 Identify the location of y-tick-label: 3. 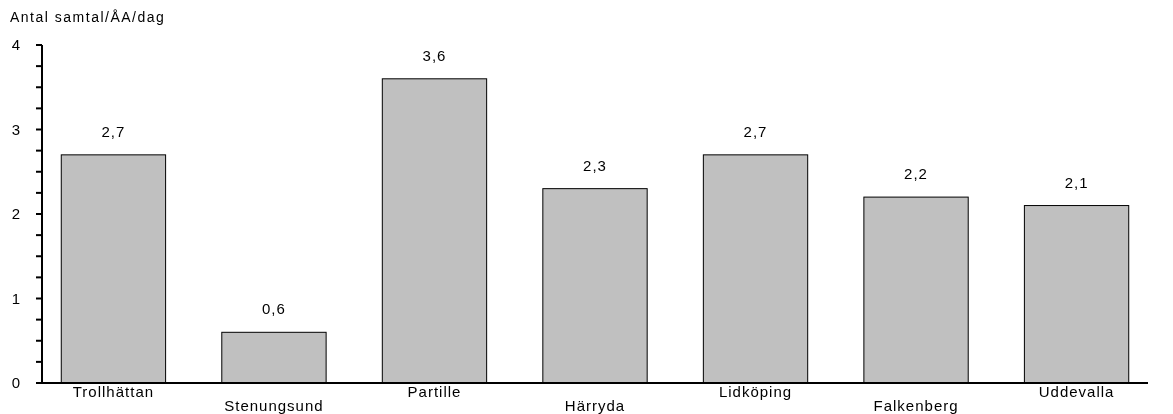
(16, 129).